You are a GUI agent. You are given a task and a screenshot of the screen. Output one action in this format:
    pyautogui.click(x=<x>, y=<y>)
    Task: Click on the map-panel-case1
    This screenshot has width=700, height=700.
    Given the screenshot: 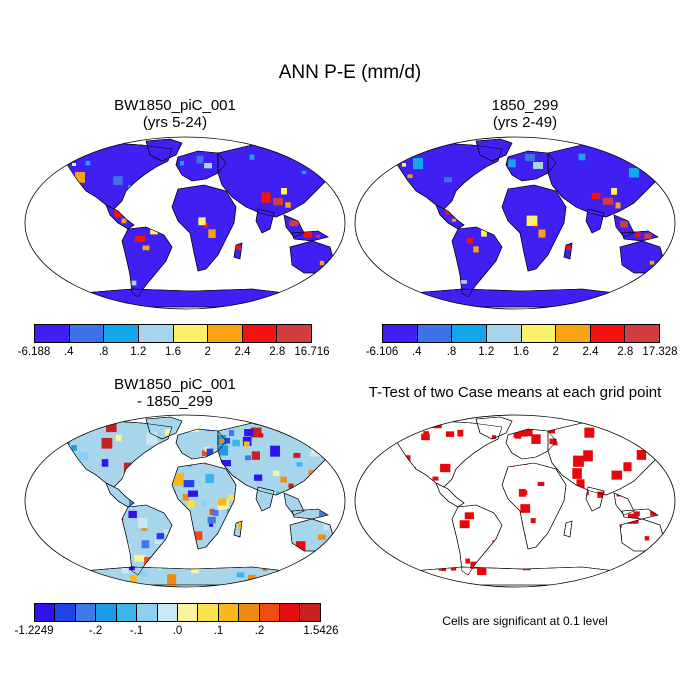 What is the action you would take?
    pyautogui.click(x=185, y=223)
    